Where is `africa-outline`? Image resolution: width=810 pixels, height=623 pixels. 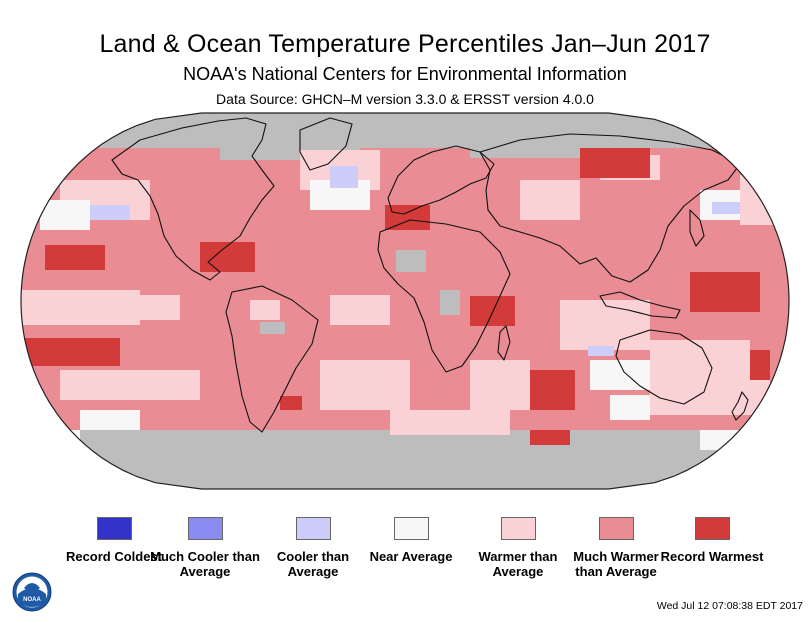
africa-outline is located at coordinates (444, 296).